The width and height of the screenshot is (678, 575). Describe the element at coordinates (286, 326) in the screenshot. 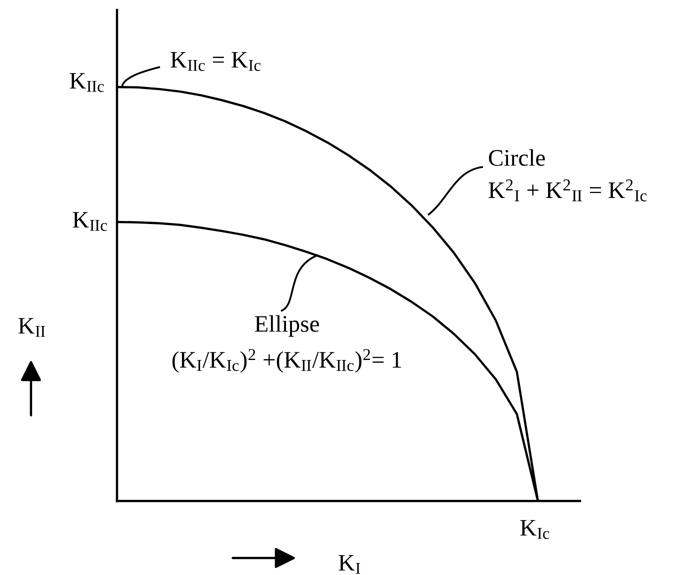

I see `annotation: Ellipse` at that location.